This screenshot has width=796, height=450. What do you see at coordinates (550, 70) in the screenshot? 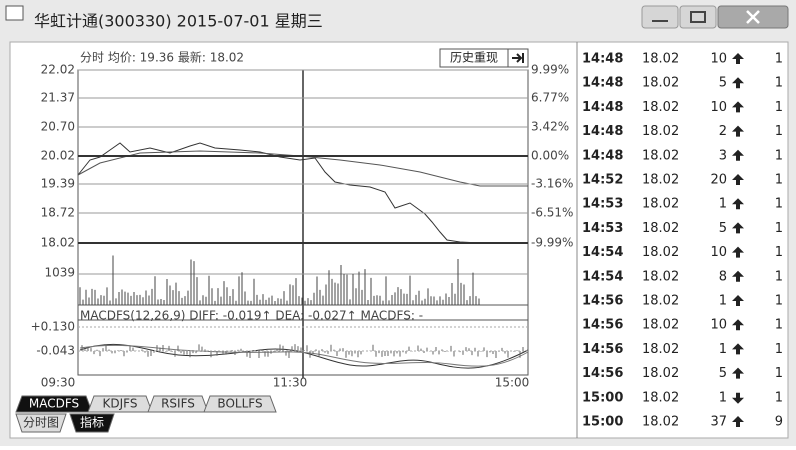
I see `percent-label: 9.99%` at bounding box center [550, 70].